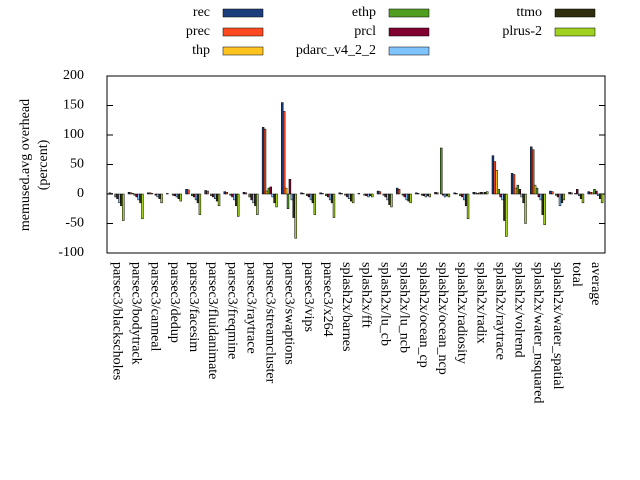 The width and height of the screenshot is (640, 480). What do you see at coordinates (73, 75) in the screenshot?
I see `y-tick-label: 200` at bounding box center [73, 75].